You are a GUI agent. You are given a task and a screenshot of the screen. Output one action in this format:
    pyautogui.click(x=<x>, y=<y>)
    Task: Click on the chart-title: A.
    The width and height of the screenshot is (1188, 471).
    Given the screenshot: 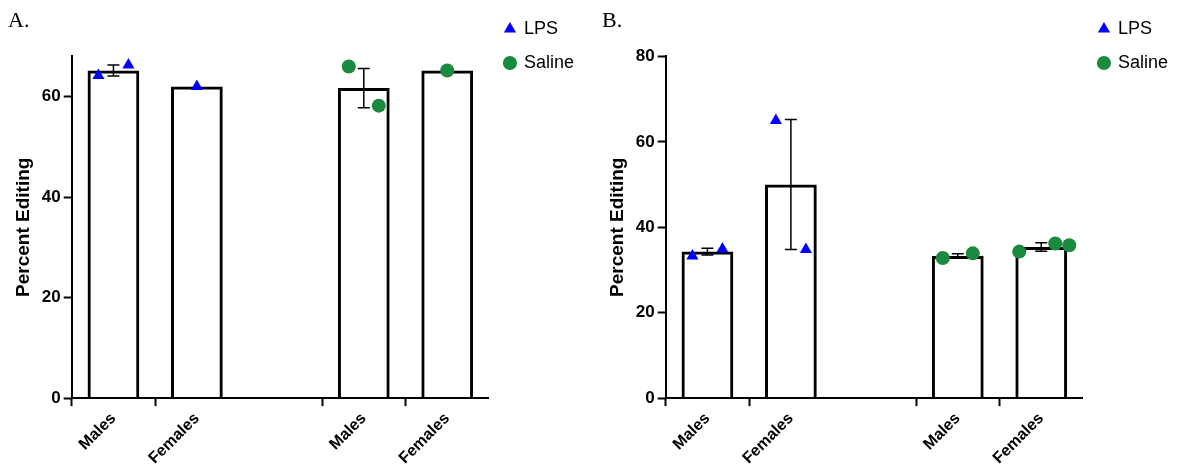 What is the action you would take?
    pyautogui.click(x=19, y=19)
    